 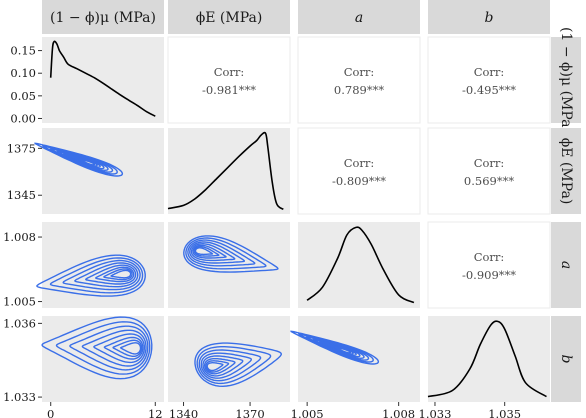 I want to click on y-tick-label-0-1: 0.05, so click(x=23, y=96).